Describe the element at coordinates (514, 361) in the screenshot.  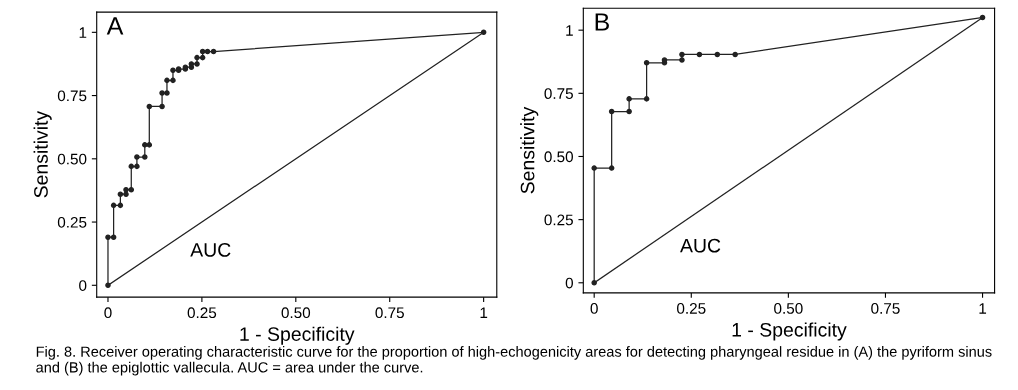
I see `caption: Fig. 8. Receiver operating characteristic curve for the proportion of high-echogenicity areas for detecting pharyngeal residue in (A) the pyriform sinus and (B) the epiglottic vallecula. AUC = area under the curve.` at that location.